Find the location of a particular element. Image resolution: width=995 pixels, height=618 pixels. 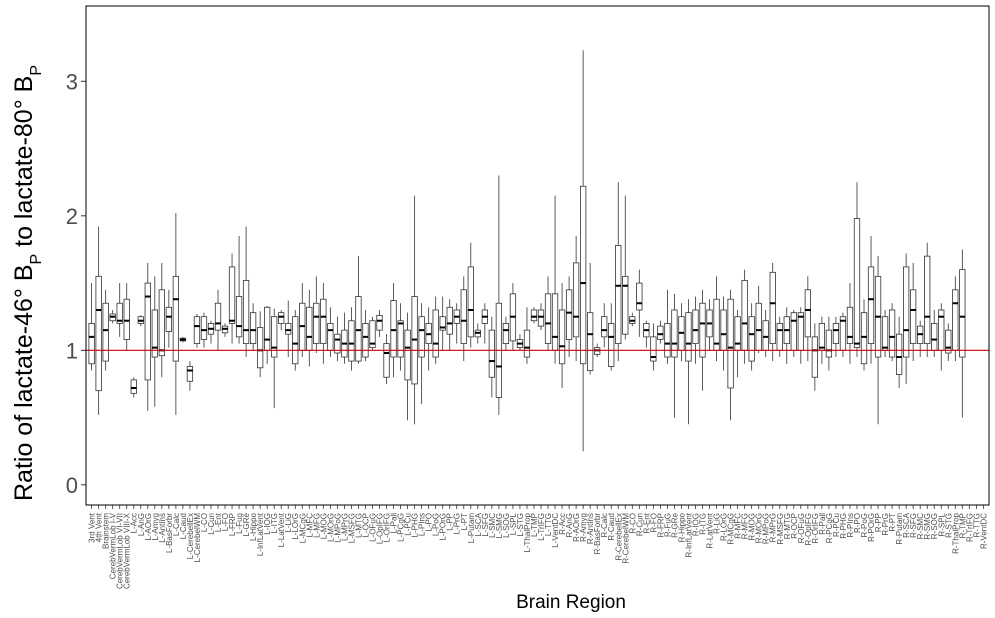

x-tick-label: R-PrG is located at coordinates (885, 524).